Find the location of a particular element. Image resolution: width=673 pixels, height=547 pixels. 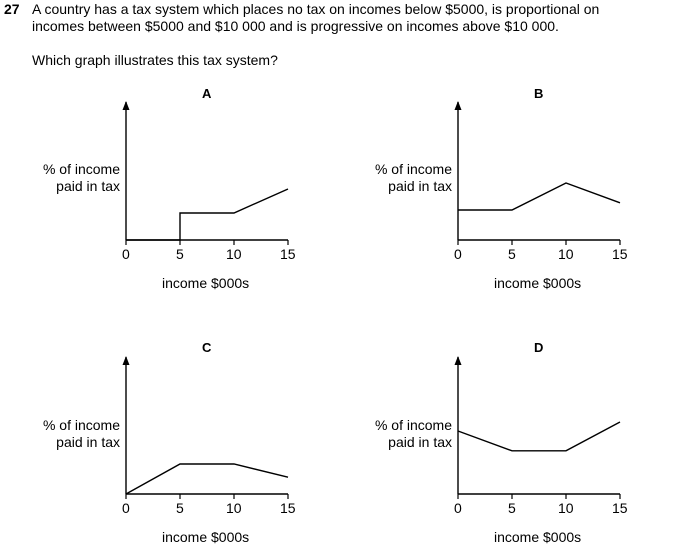

question-number: 27 is located at coordinates (12, 9).